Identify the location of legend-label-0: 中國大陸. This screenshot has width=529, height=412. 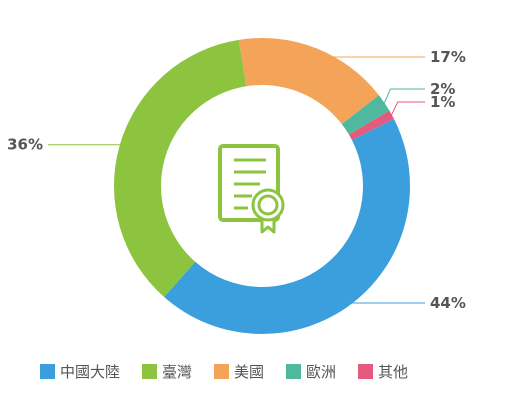
(90, 372).